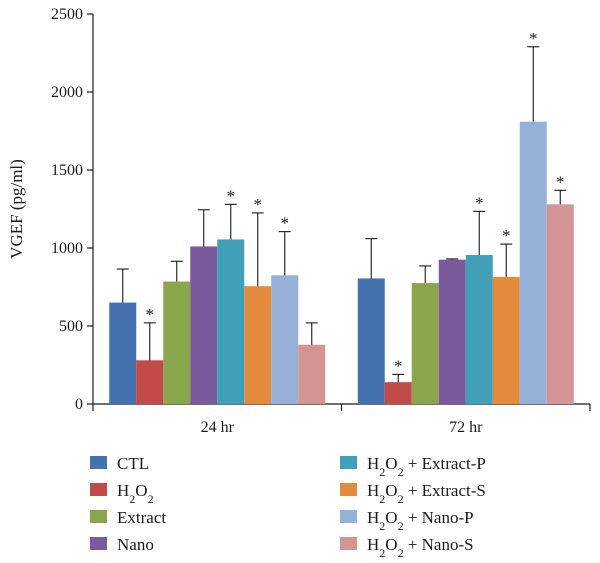  What do you see at coordinates (426, 466) in the screenshot?
I see `legend-entry: H2O2 + Extract-P` at bounding box center [426, 466].